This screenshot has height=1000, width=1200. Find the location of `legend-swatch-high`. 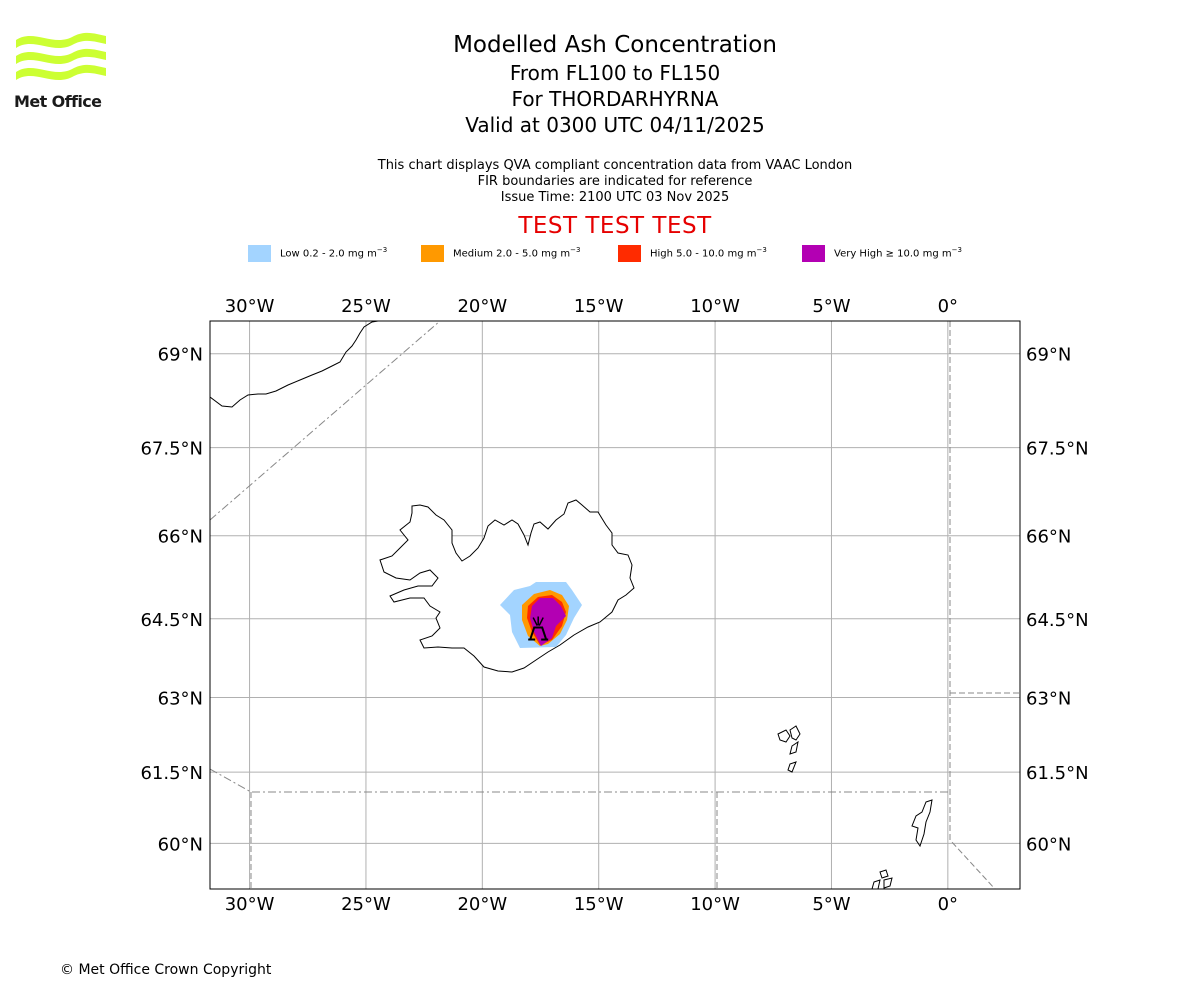

legend-swatch-high is located at coordinates (629, 253).